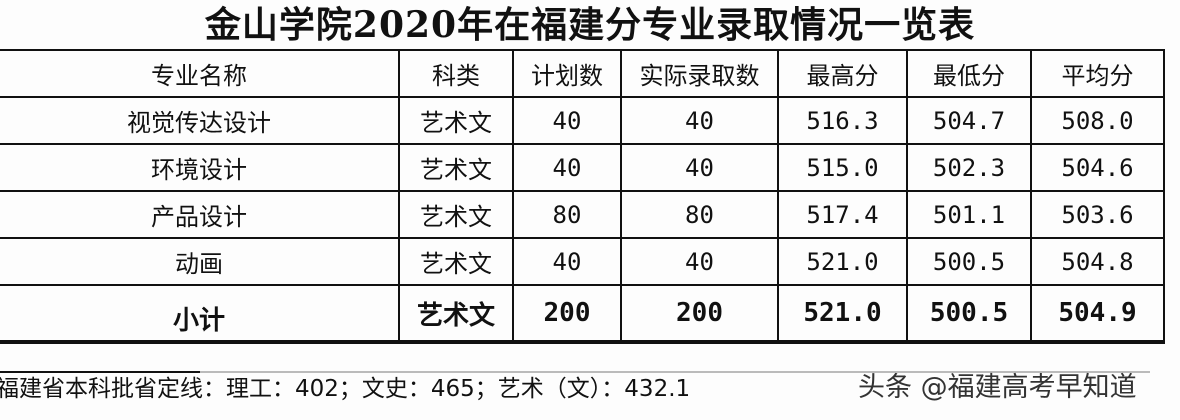 The height and width of the screenshot is (420, 1180). What do you see at coordinates (1097, 167) in the screenshot?
I see `table-cell: 504.6` at bounding box center [1097, 167].